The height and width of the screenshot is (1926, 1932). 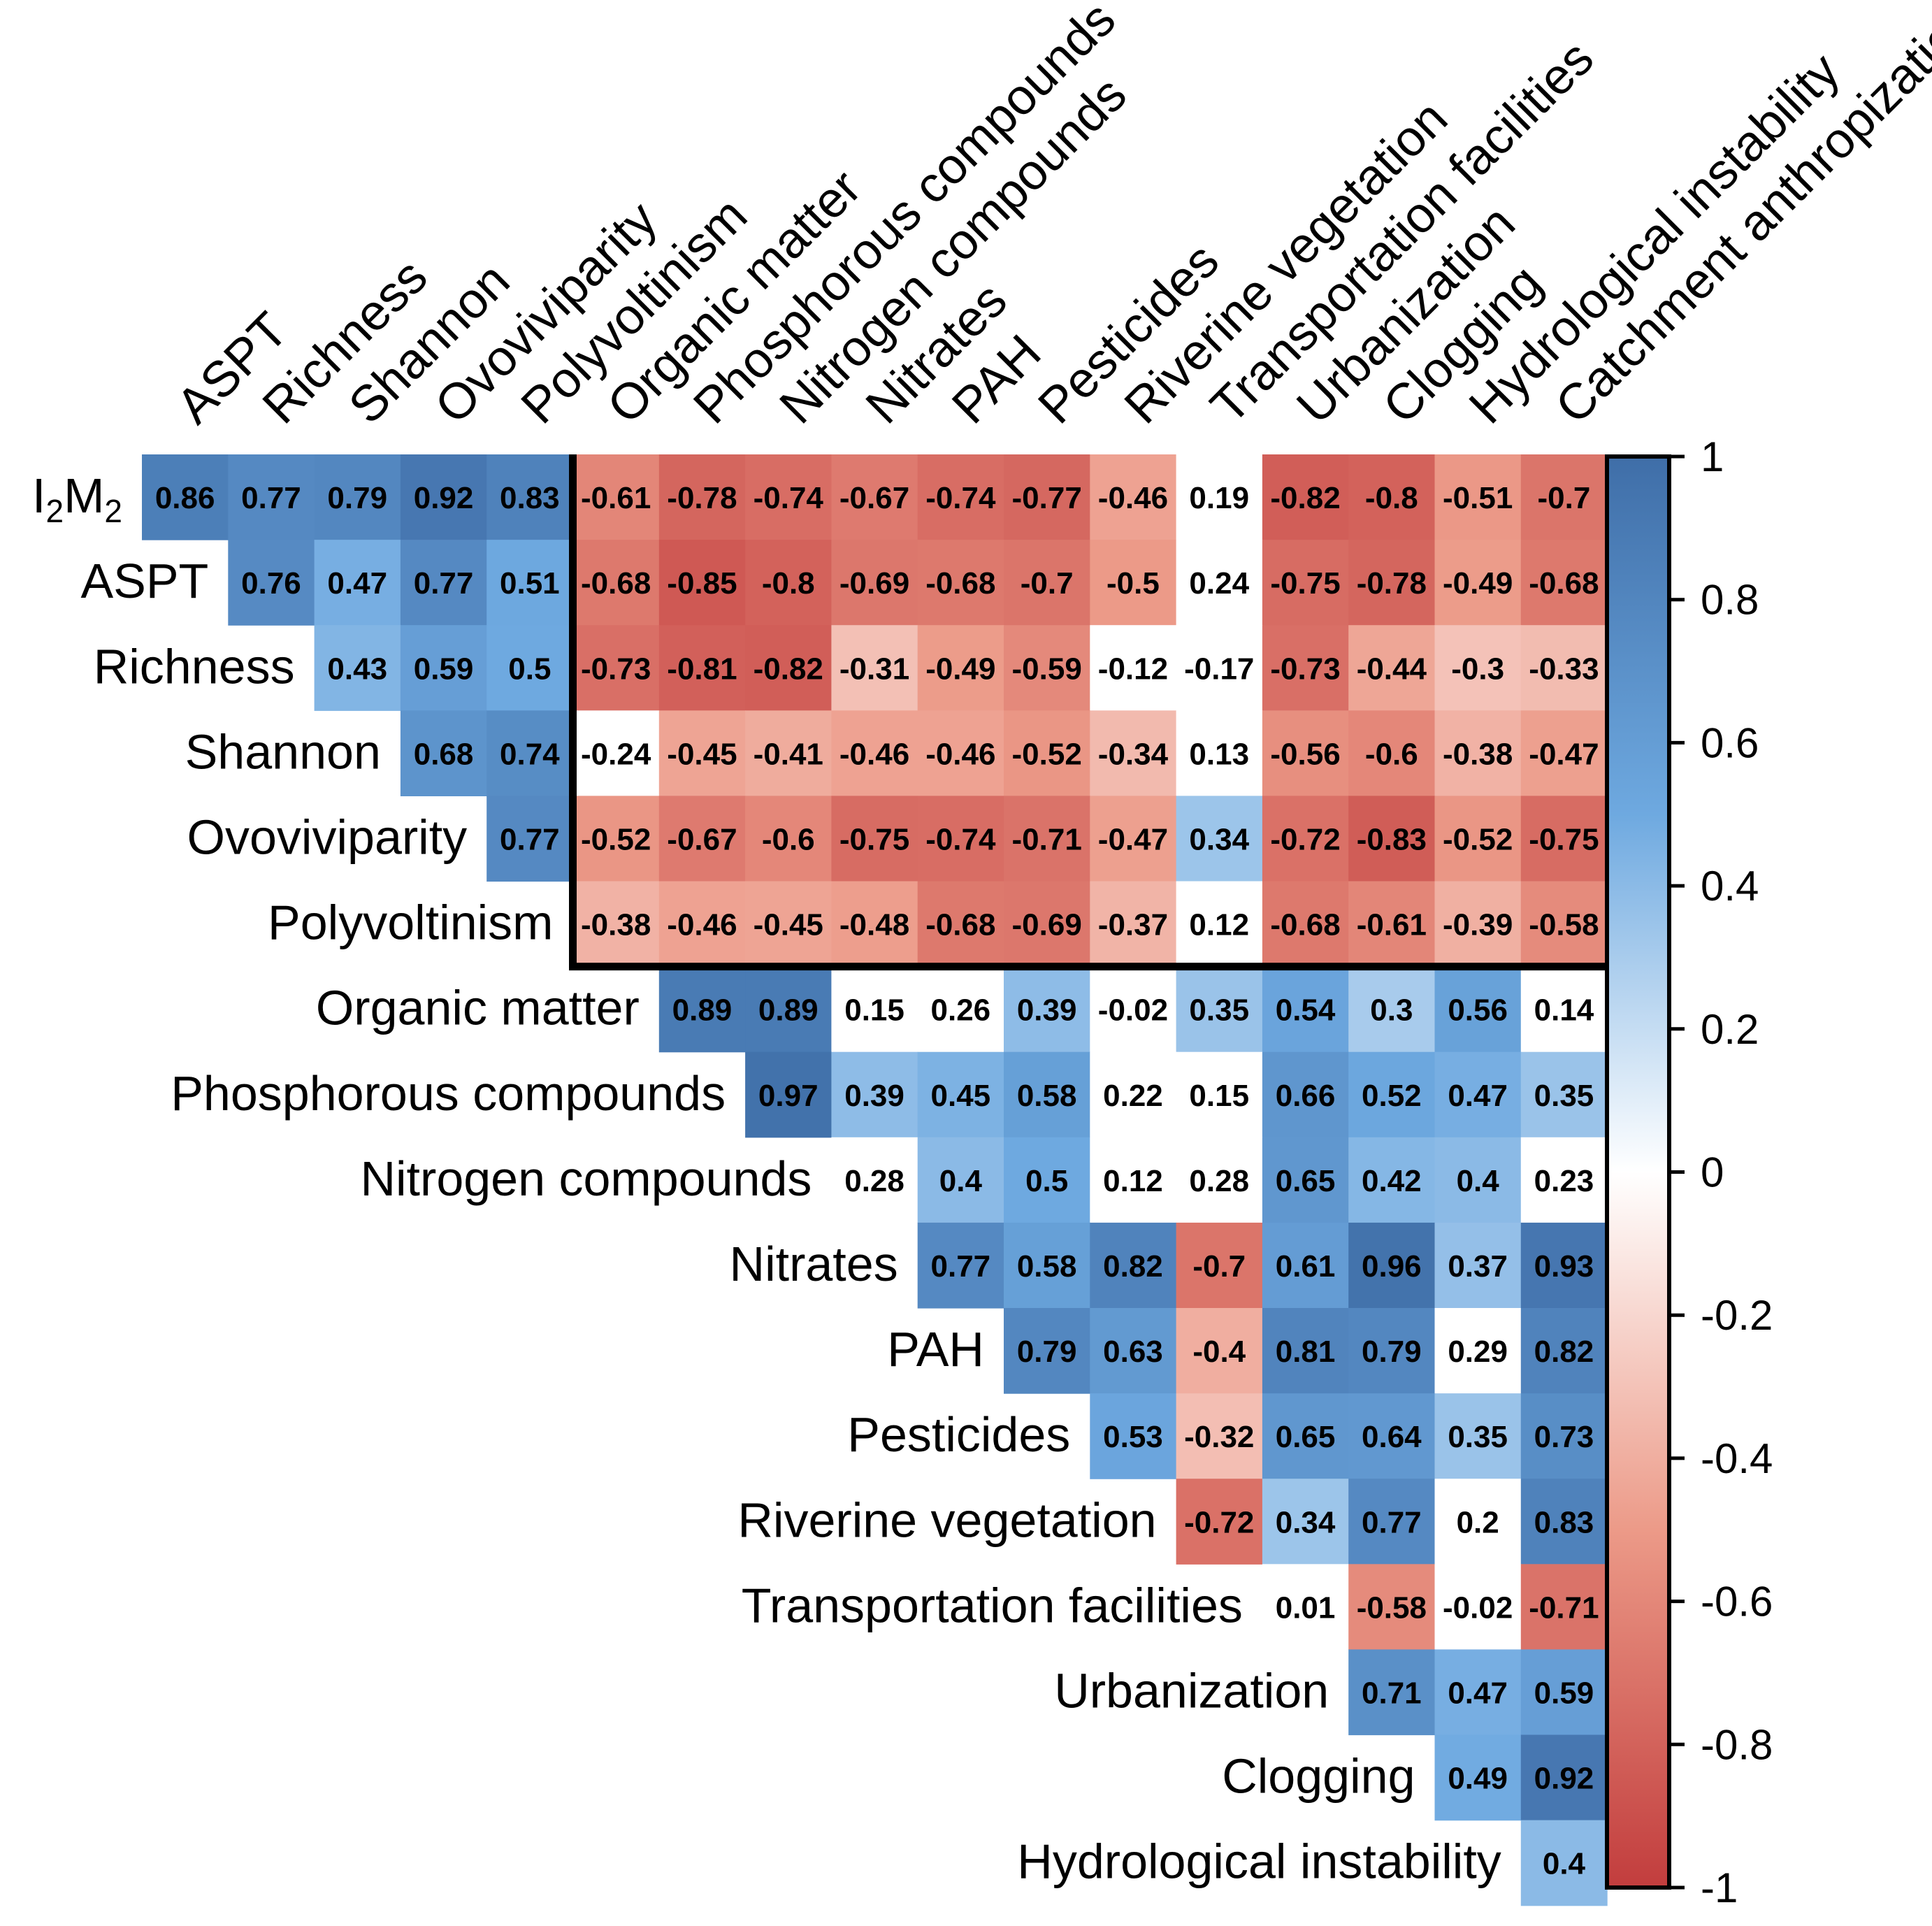 What do you see at coordinates (1730, 742) in the screenshot?
I see `colorbar-tick-label: 0.6` at bounding box center [1730, 742].